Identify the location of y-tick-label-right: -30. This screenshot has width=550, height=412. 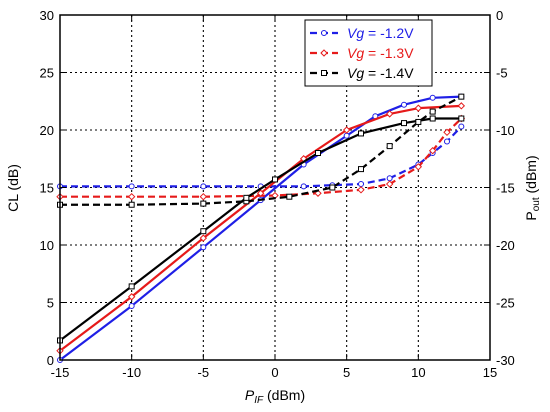
(505, 360).